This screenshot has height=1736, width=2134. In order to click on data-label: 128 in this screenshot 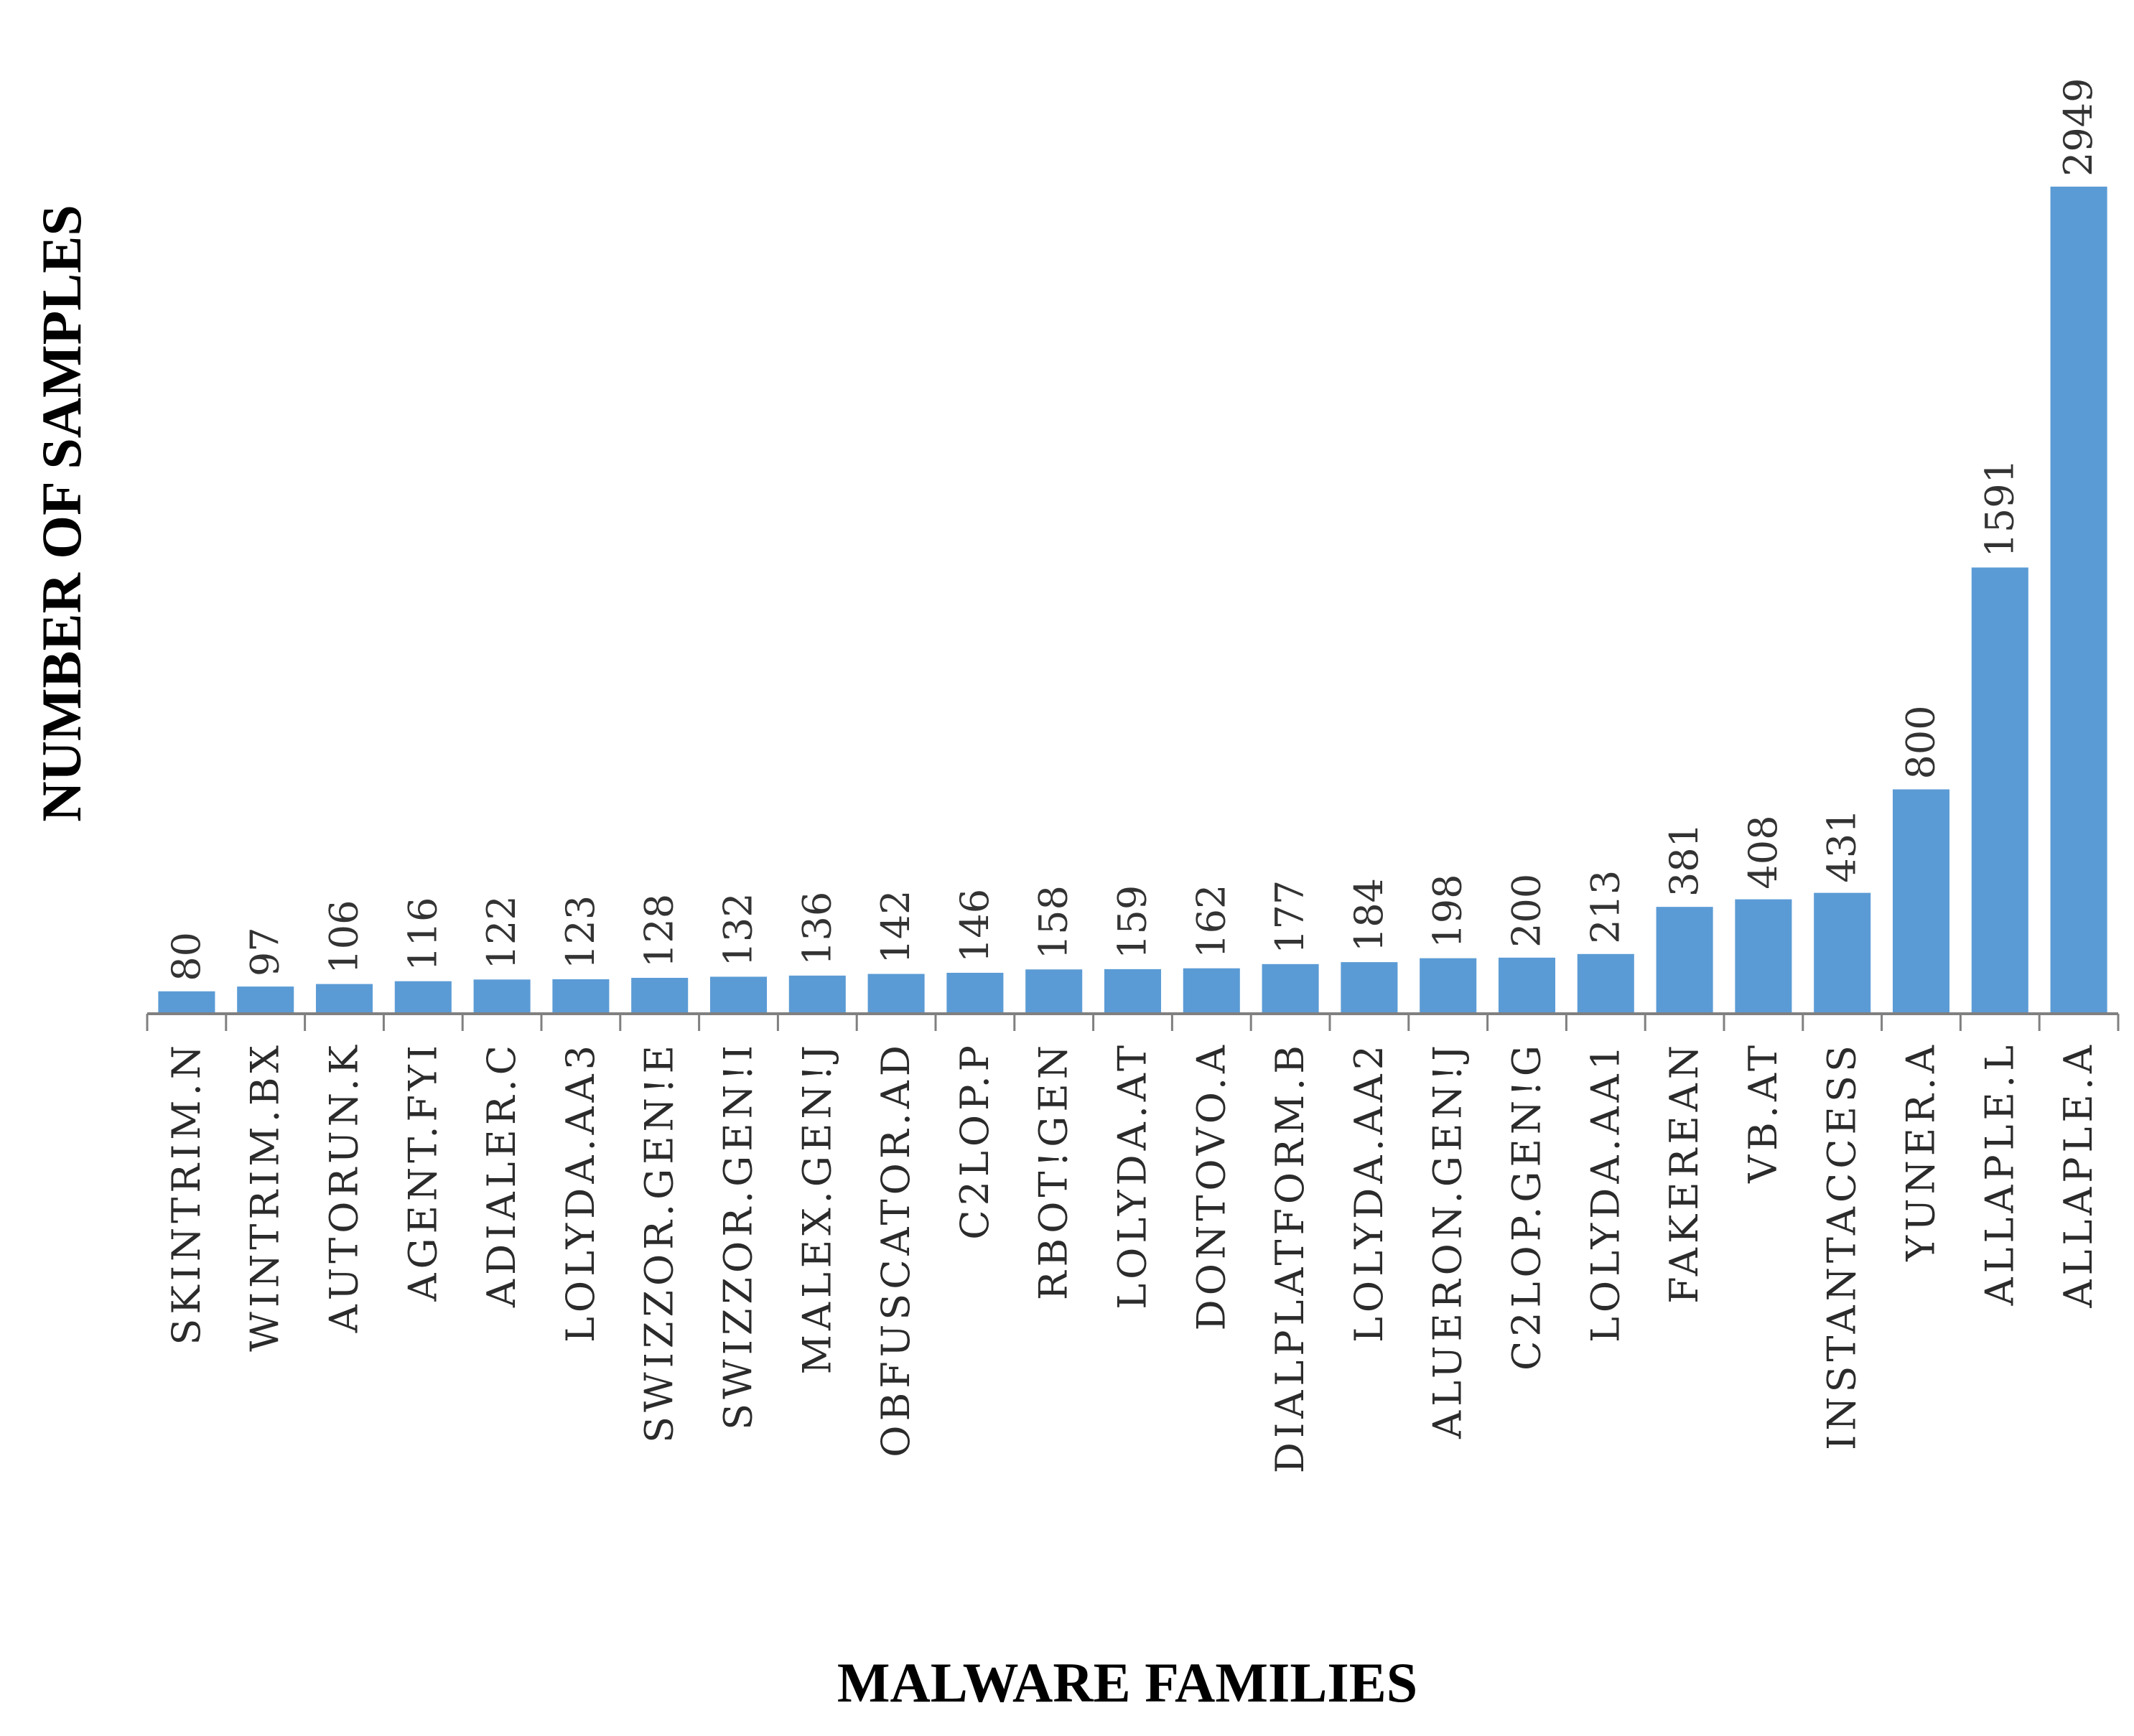, I will do `click(659, 931)`.